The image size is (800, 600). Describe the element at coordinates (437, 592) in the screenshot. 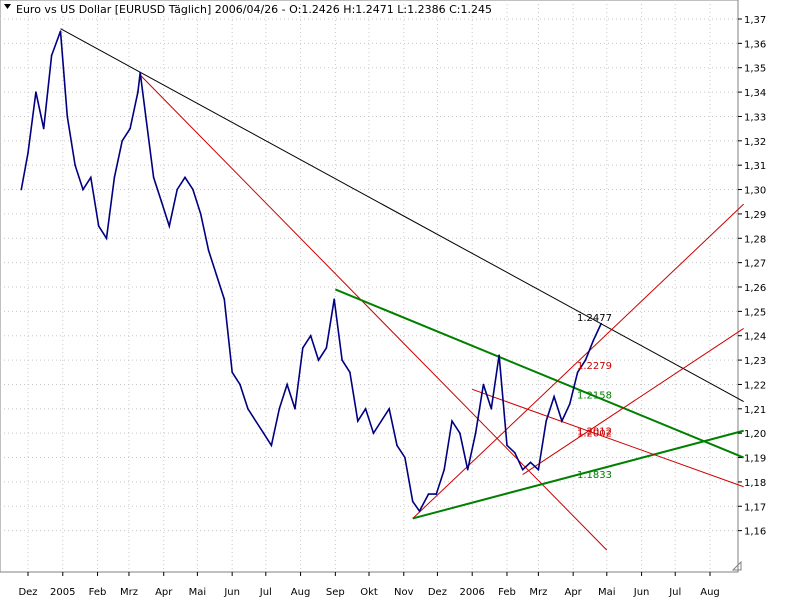

I see `x-tick-label: Dez` at that location.